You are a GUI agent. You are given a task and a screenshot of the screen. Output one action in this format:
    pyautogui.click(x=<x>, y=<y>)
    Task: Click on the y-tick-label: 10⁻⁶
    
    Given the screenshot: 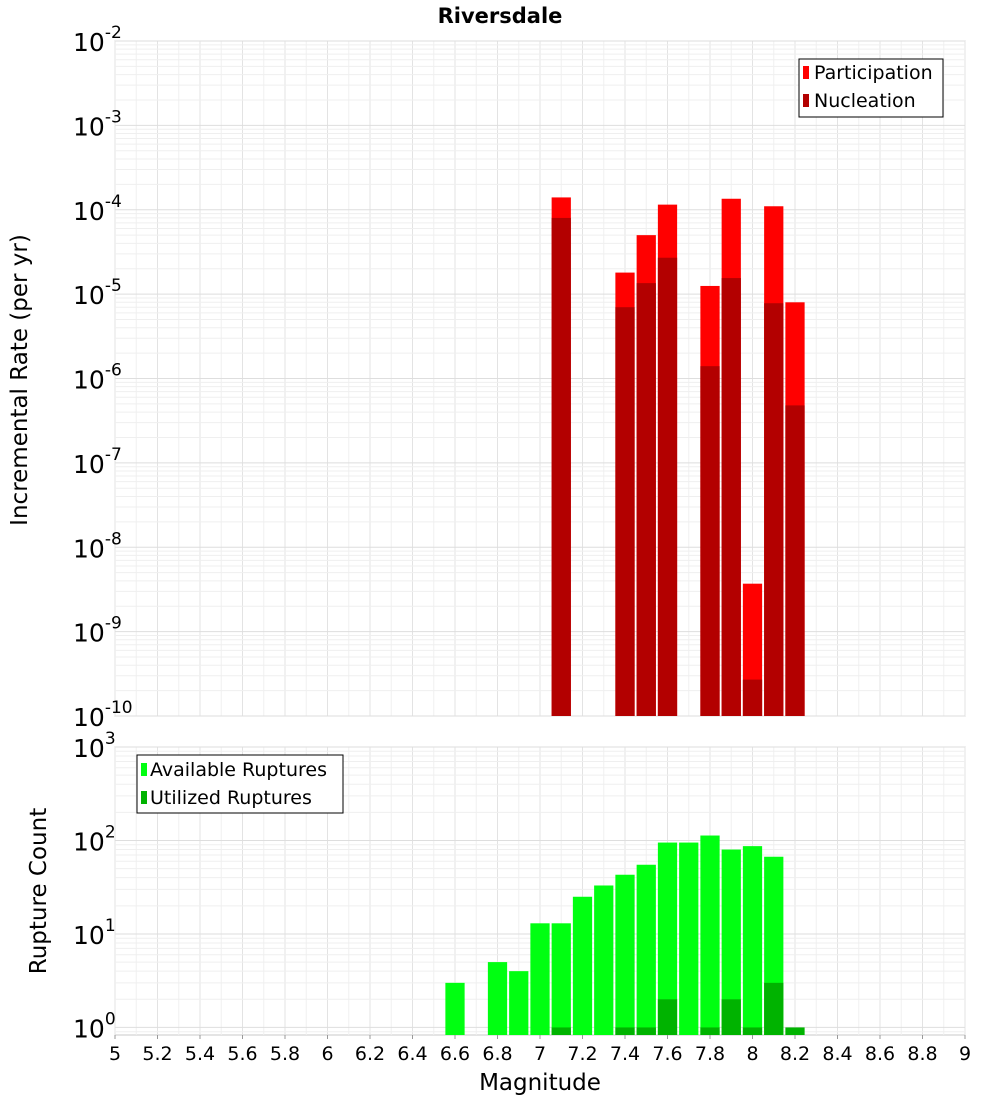 What is the action you would take?
    pyautogui.click(x=97, y=378)
    